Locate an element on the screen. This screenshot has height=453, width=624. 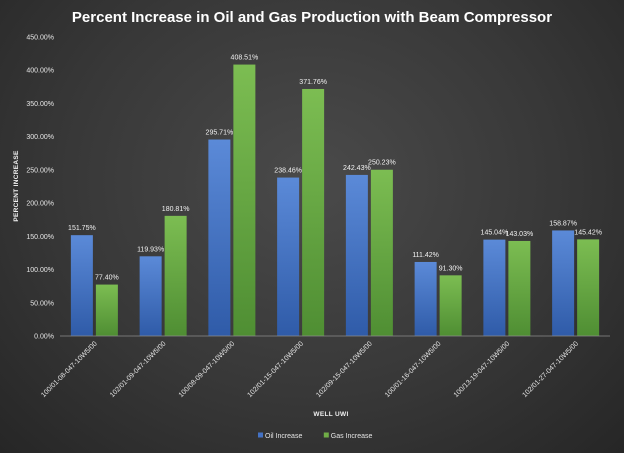
oil-data-label: 151.75% is located at coordinates (82, 228).